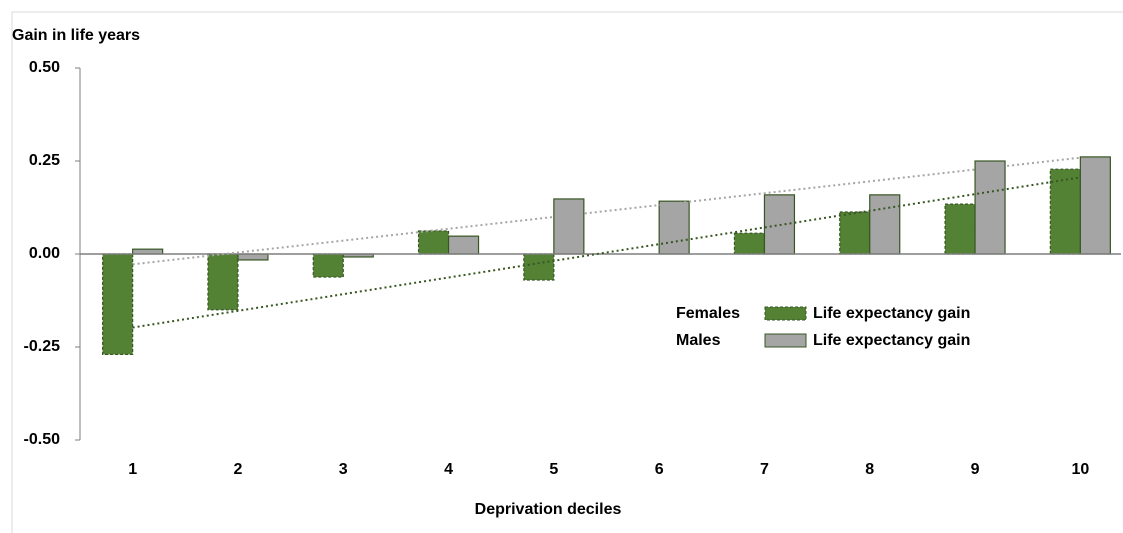 The height and width of the screenshot is (533, 1123). I want to click on x-tick-label: 10, so click(1080, 469).